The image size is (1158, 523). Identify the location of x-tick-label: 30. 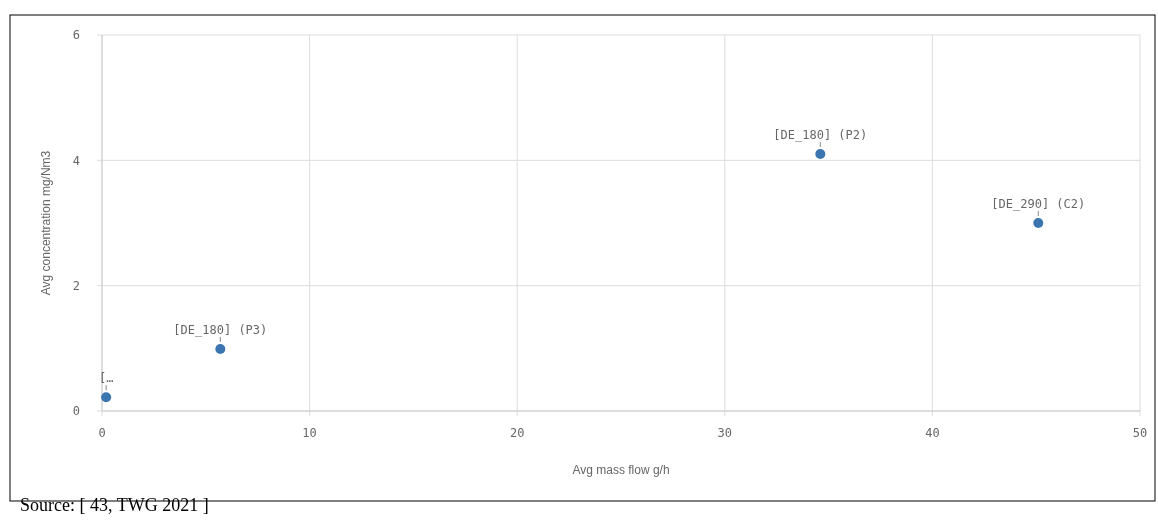
(725, 433).